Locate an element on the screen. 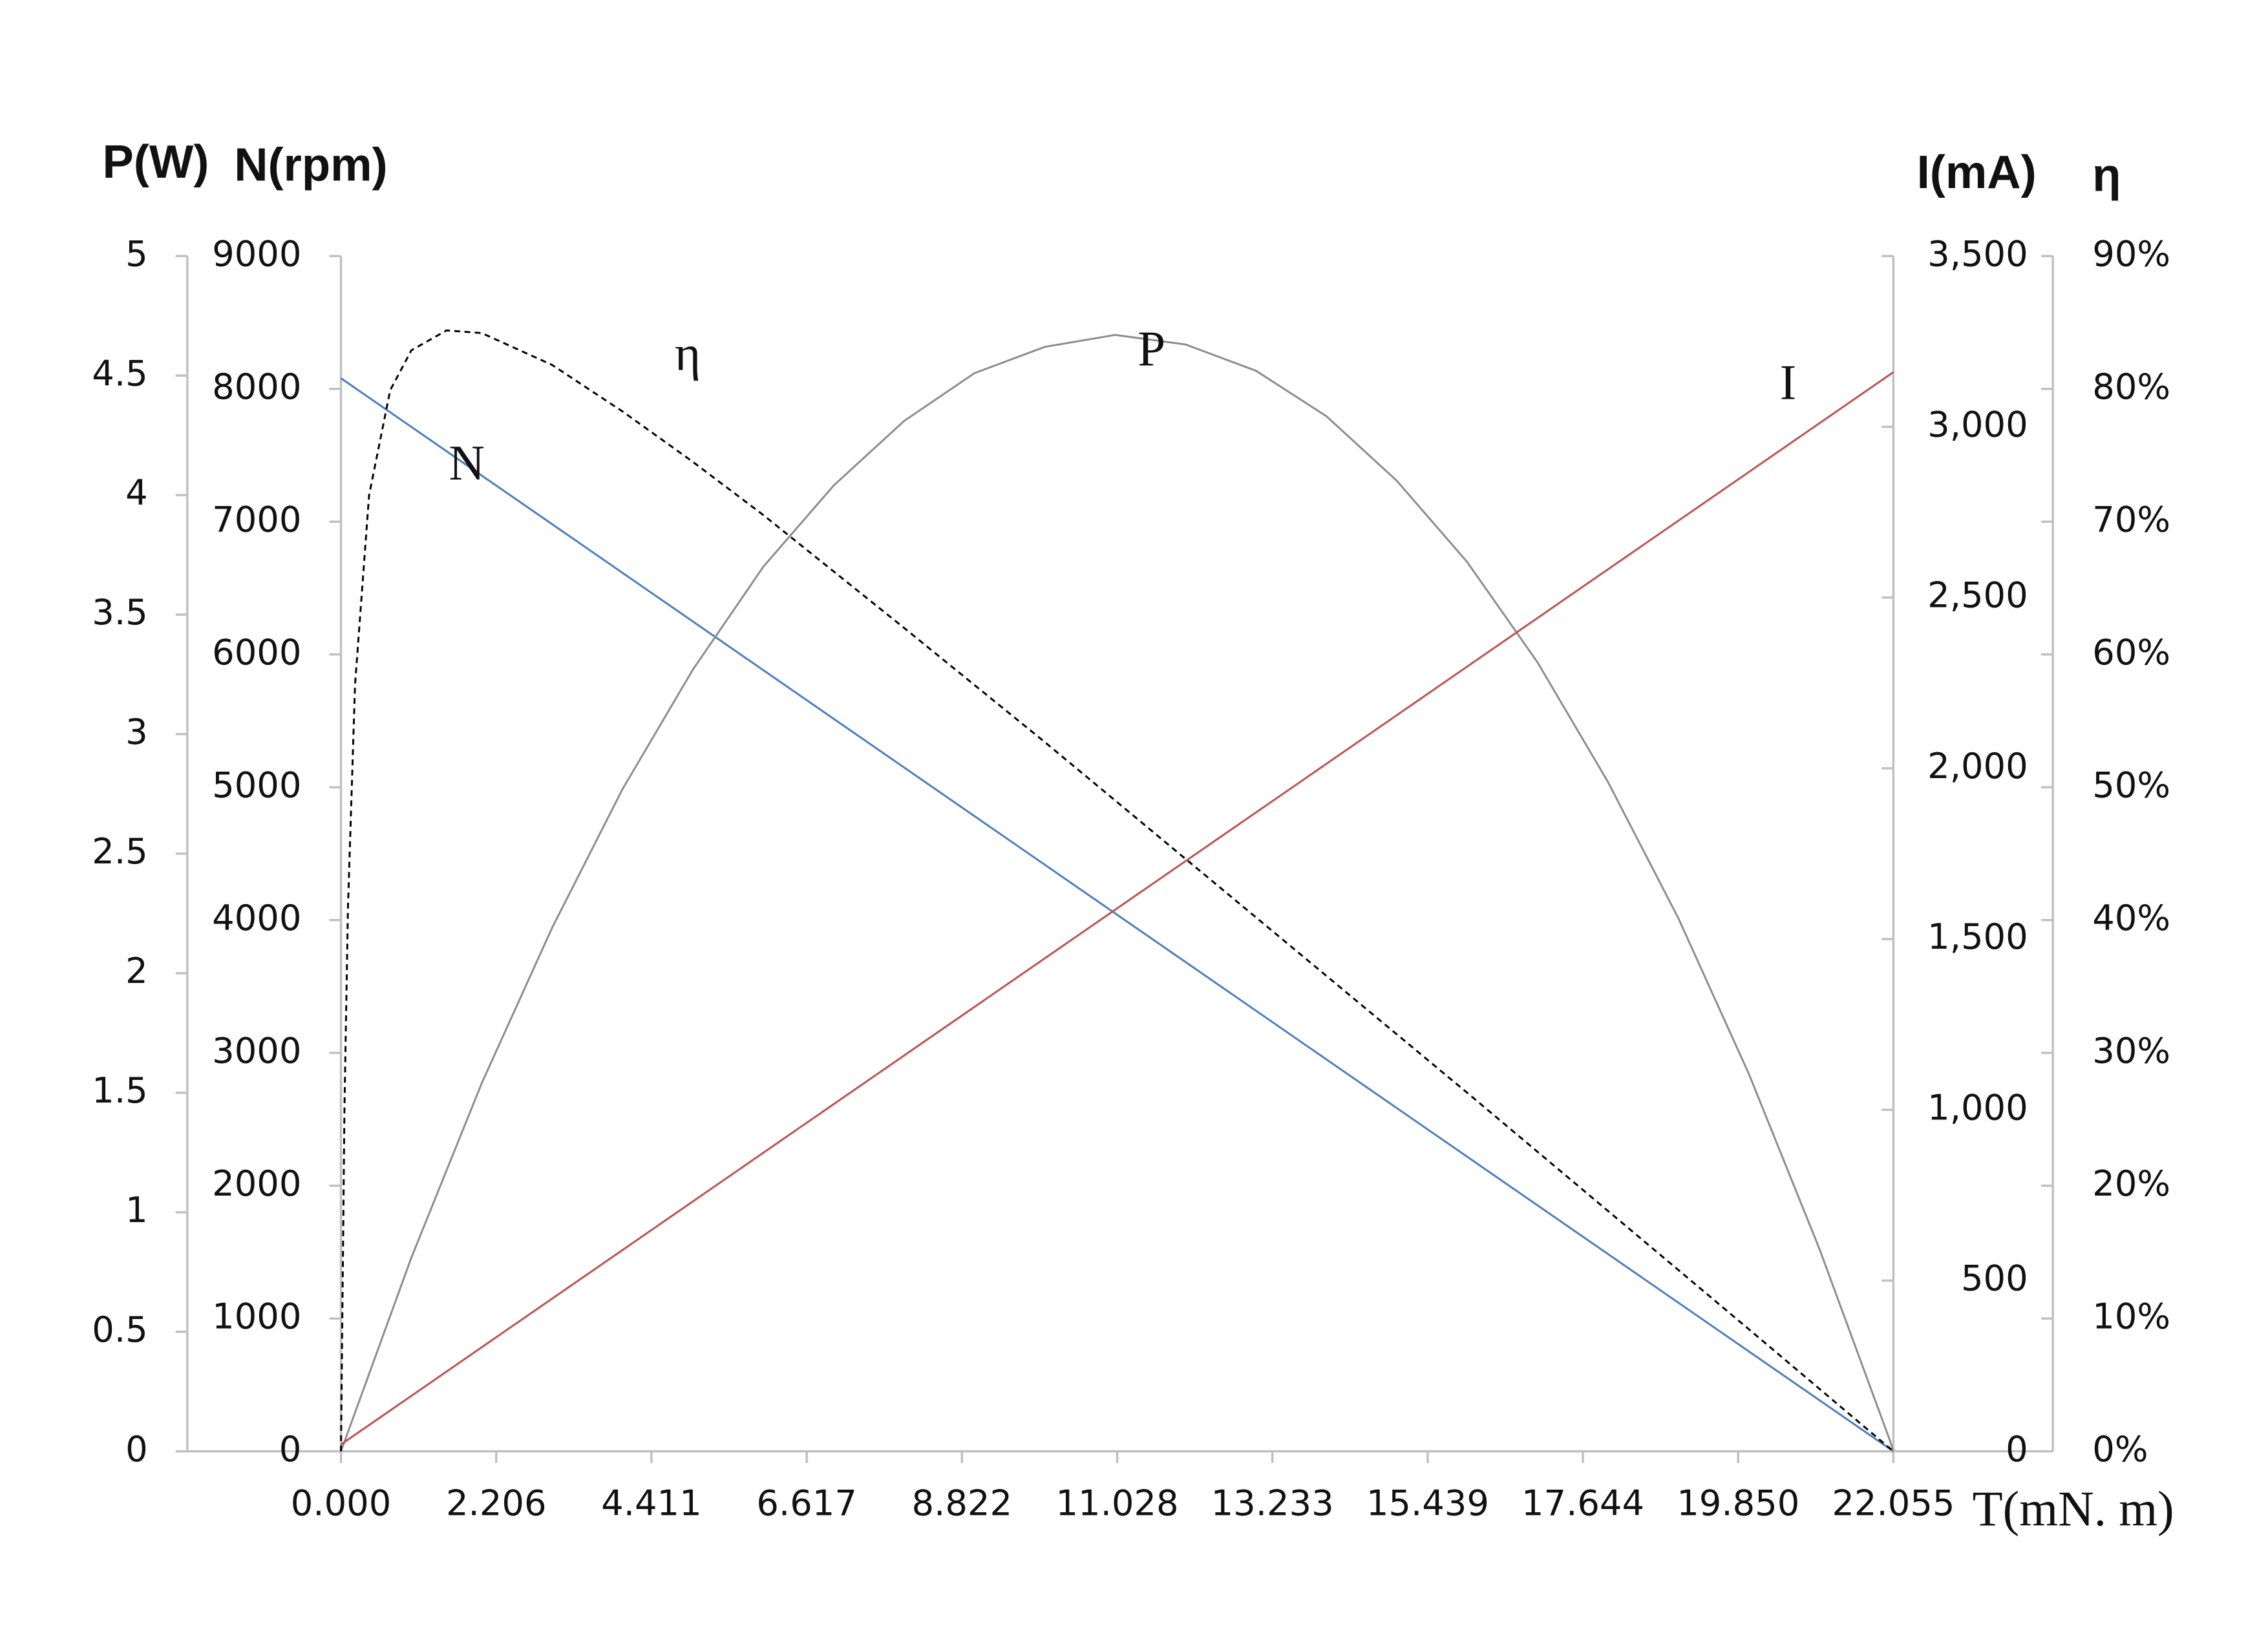  y-tick-label: 3000 is located at coordinates (256, 1050).